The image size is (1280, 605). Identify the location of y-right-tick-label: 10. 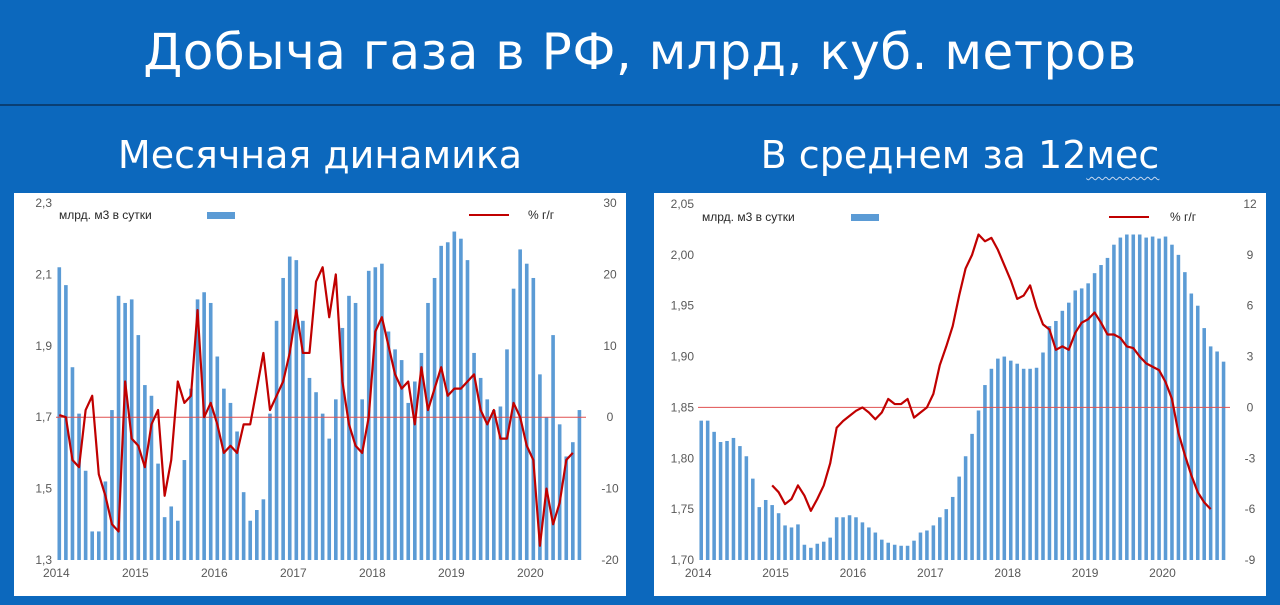
(610, 346).